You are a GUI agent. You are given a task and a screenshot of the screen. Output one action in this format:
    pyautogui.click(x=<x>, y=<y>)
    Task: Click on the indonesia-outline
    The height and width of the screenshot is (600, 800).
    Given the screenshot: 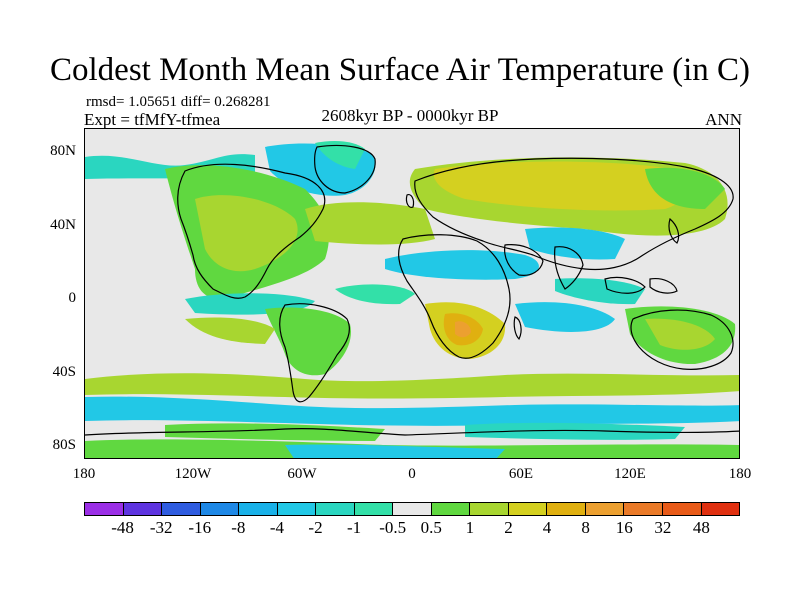 What is the action you would take?
    pyautogui.click(x=625, y=285)
    